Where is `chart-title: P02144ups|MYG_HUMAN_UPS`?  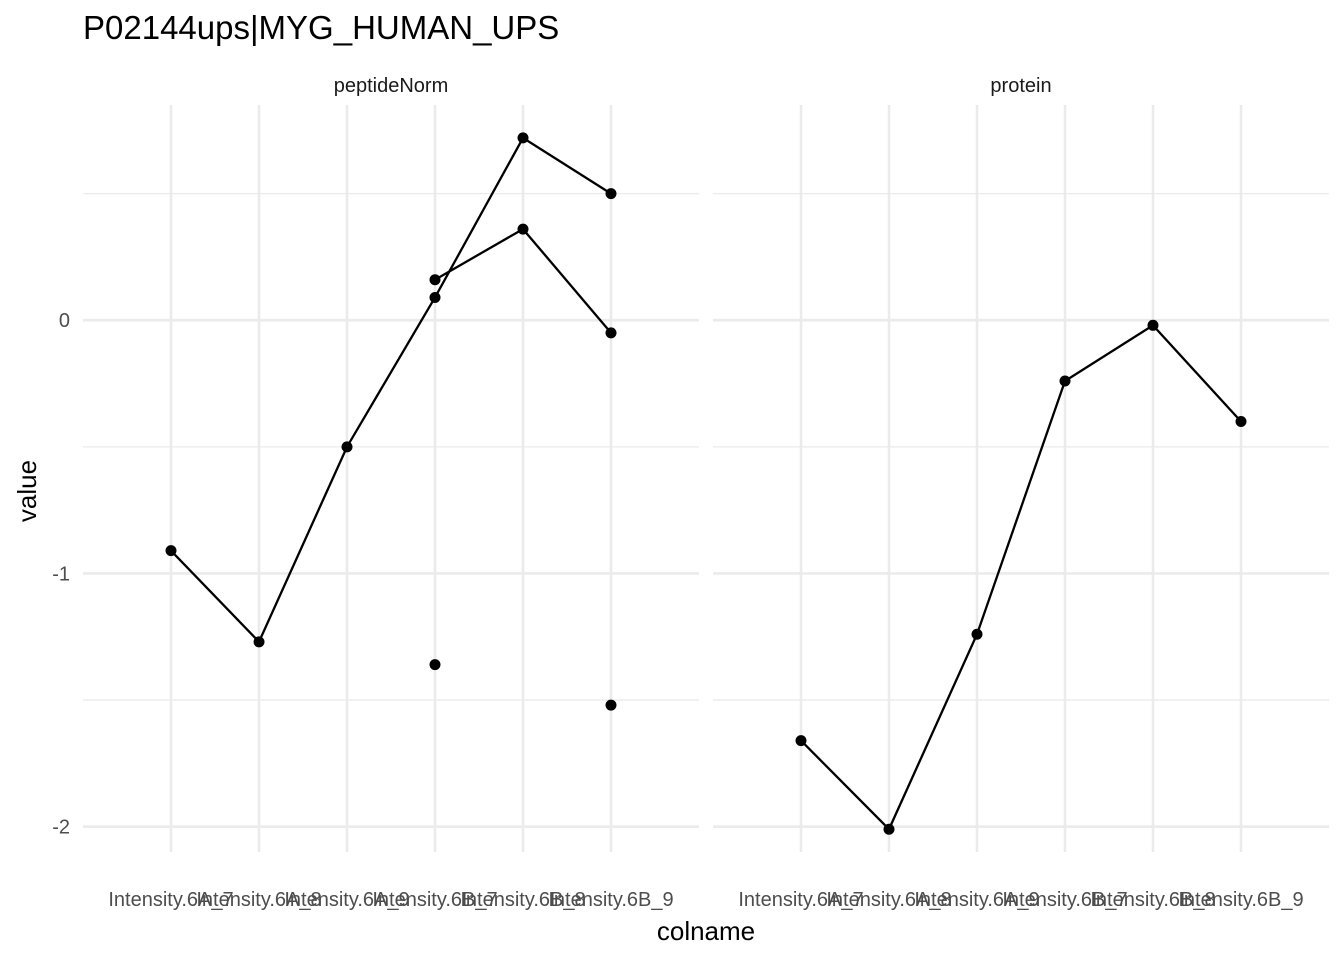
chart-title: P02144ups|MYG_HUMAN_UPS is located at coordinates (321, 27).